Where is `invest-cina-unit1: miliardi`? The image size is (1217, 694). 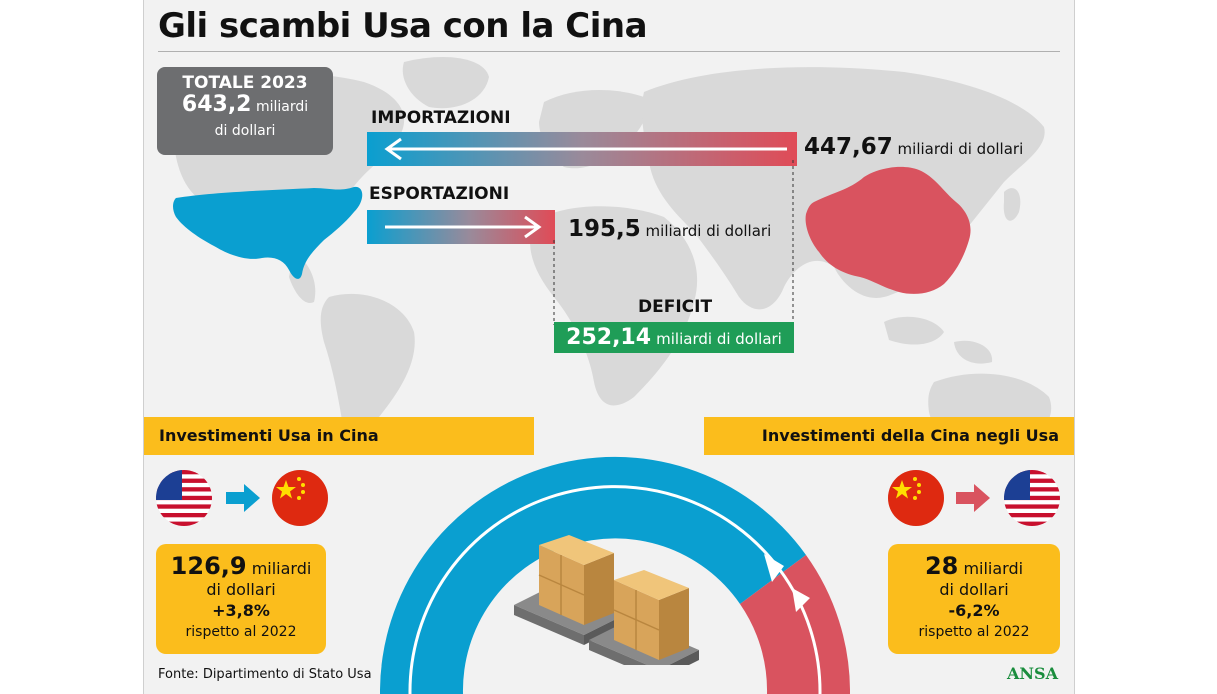
invest-cina-unit1: miliardi is located at coordinates (993, 568).